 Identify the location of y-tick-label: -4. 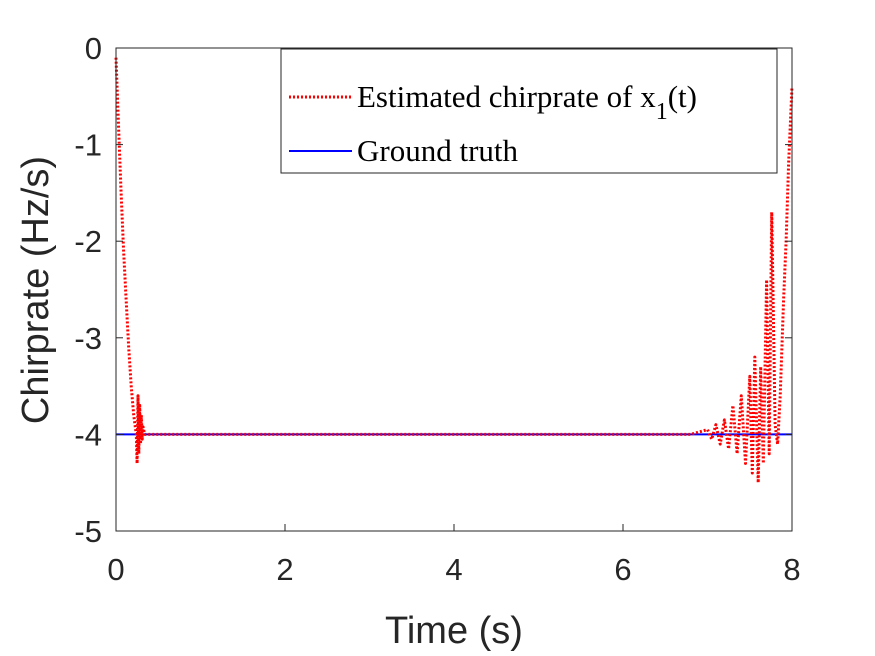
(88, 434).